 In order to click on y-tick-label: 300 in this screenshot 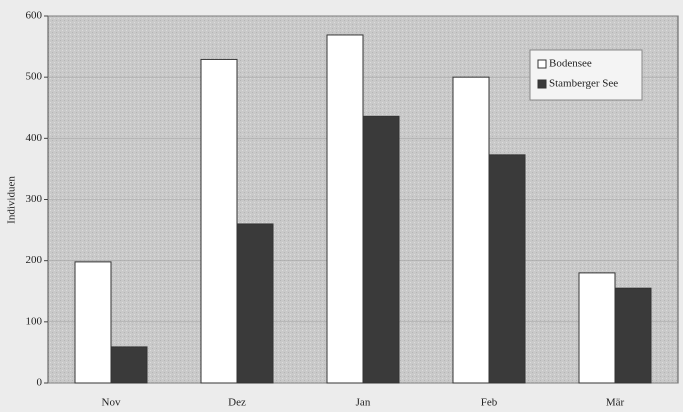, I will do `click(34, 199)`.